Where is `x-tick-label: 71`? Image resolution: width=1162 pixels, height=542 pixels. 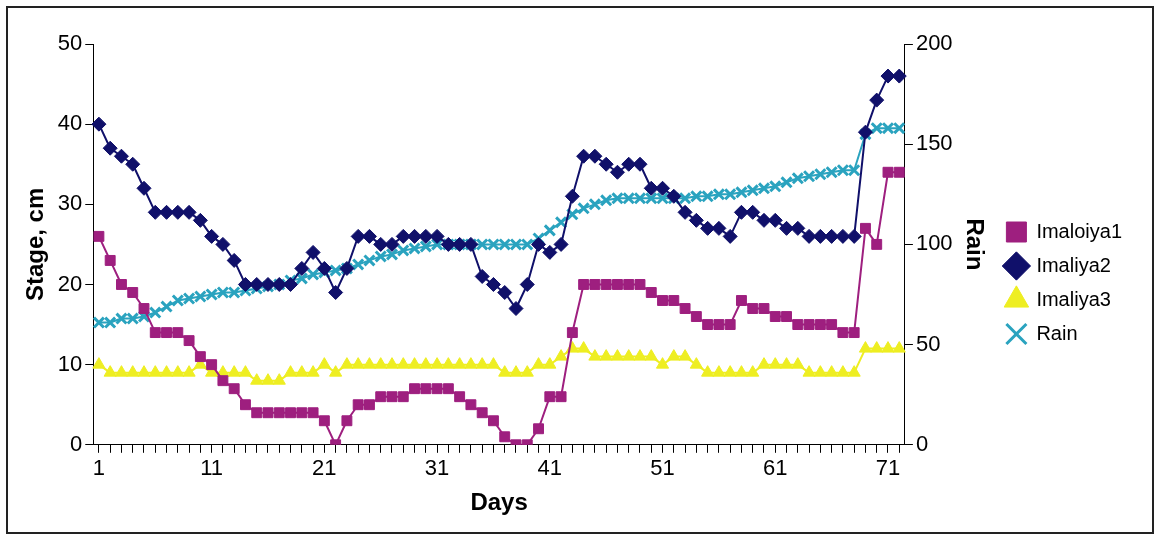
x-tick-label: 71 is located at coordinates (888, 468).